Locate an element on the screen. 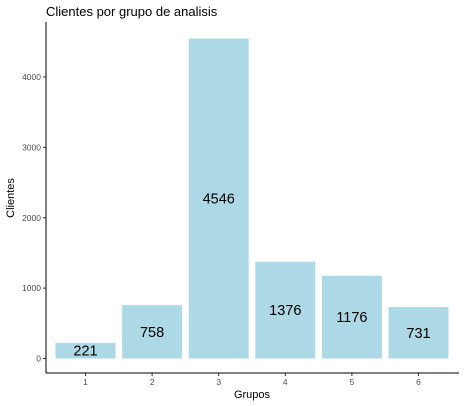 The width and height of the screenshot is (465, 406). data-label-group-2: 758 is located at coordinates (152, 333).